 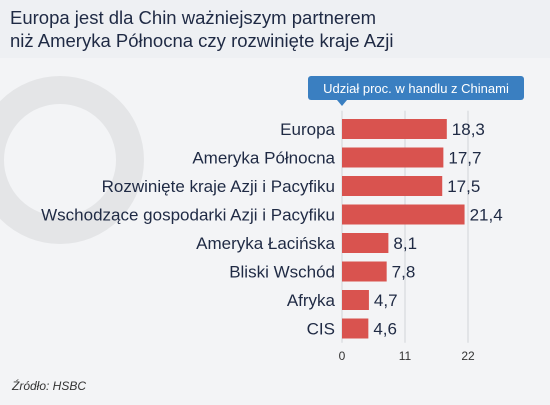 What do you see at coordinates (265, 243) in the screenshot?
I see `category-label: Ameryka Łacińska` at bounding box center [265, 243].